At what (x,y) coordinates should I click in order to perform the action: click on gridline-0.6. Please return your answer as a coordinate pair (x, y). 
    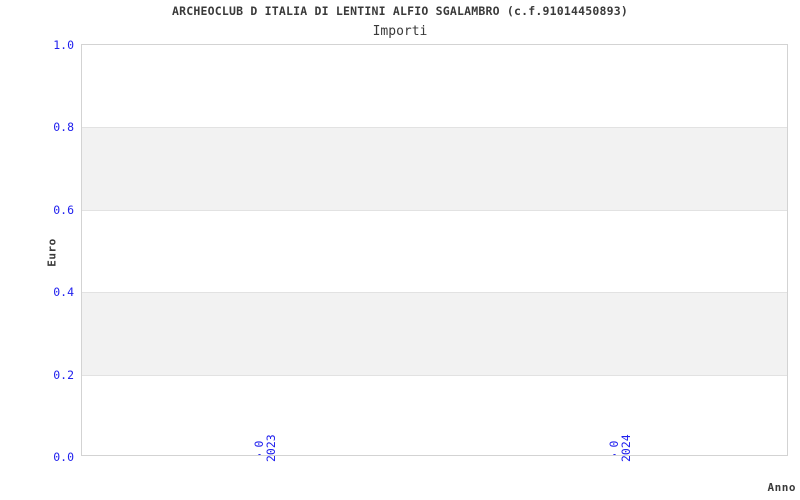
    Looking at the image, I should click on (434, 210).